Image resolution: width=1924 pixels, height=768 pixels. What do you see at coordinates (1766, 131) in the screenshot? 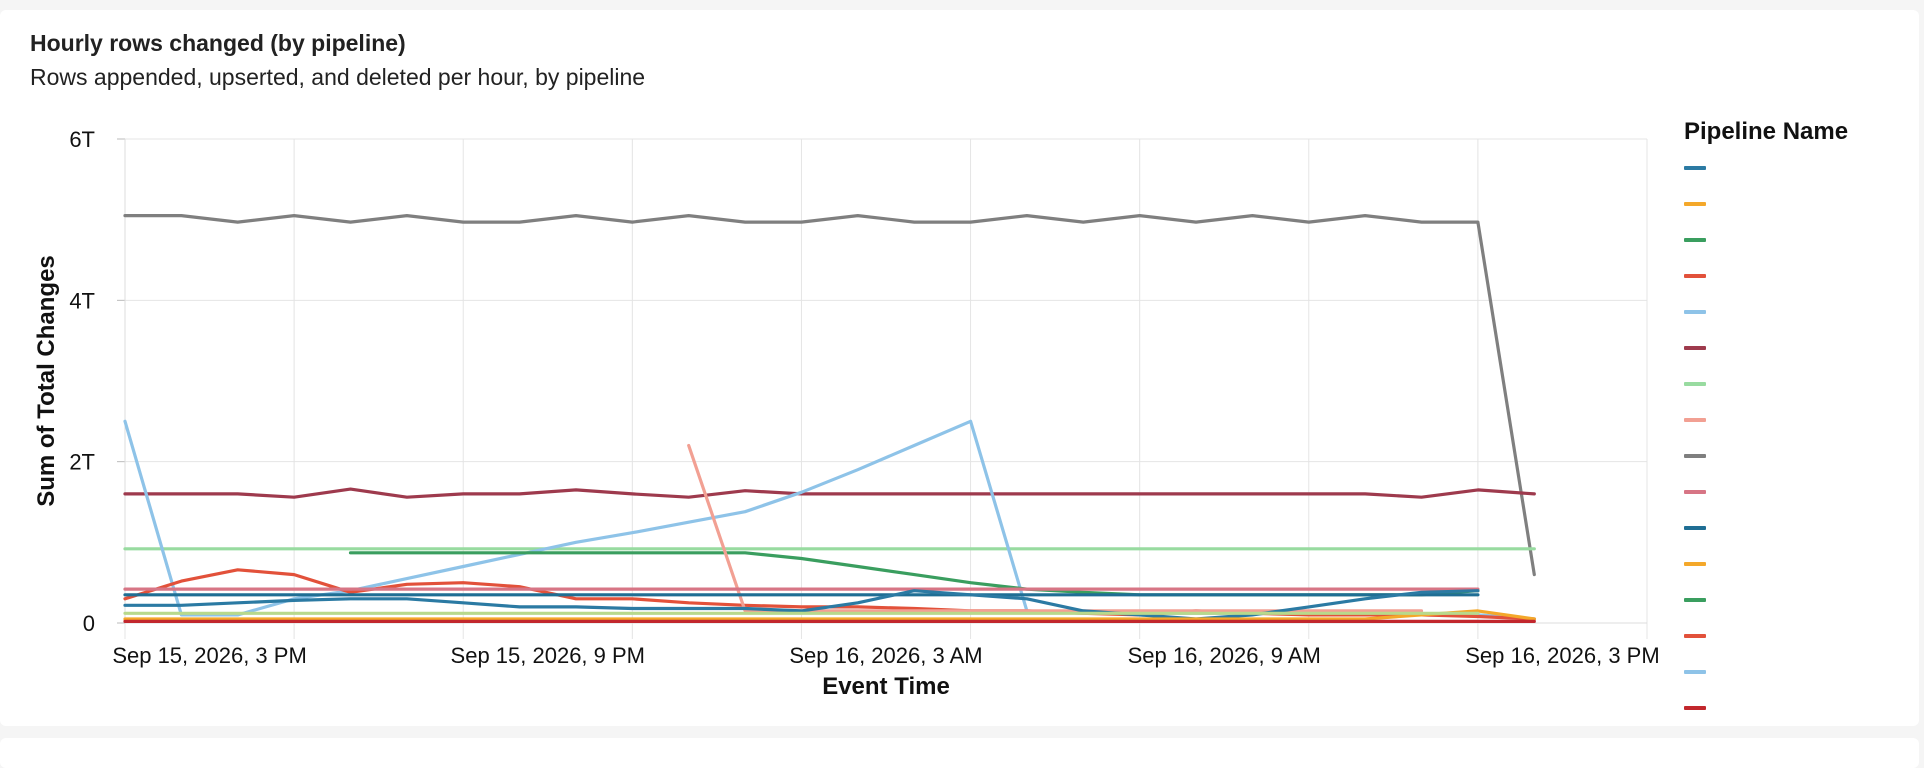
I see `legend-title: Pipeline Name` at bounding box center [1766, 131].